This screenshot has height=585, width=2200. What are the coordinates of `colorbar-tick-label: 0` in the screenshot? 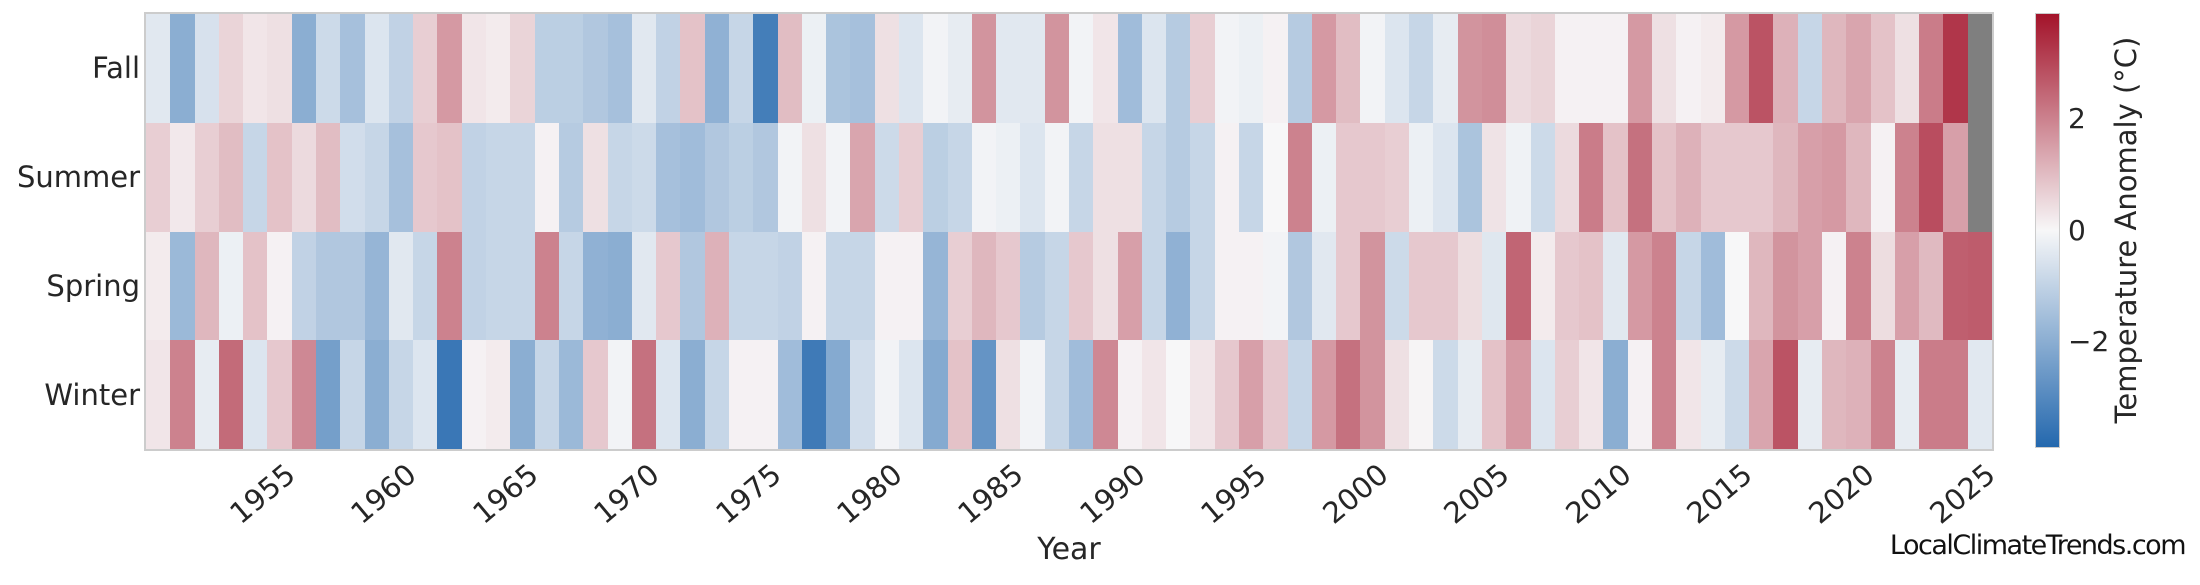 It's located at (2077, 230).